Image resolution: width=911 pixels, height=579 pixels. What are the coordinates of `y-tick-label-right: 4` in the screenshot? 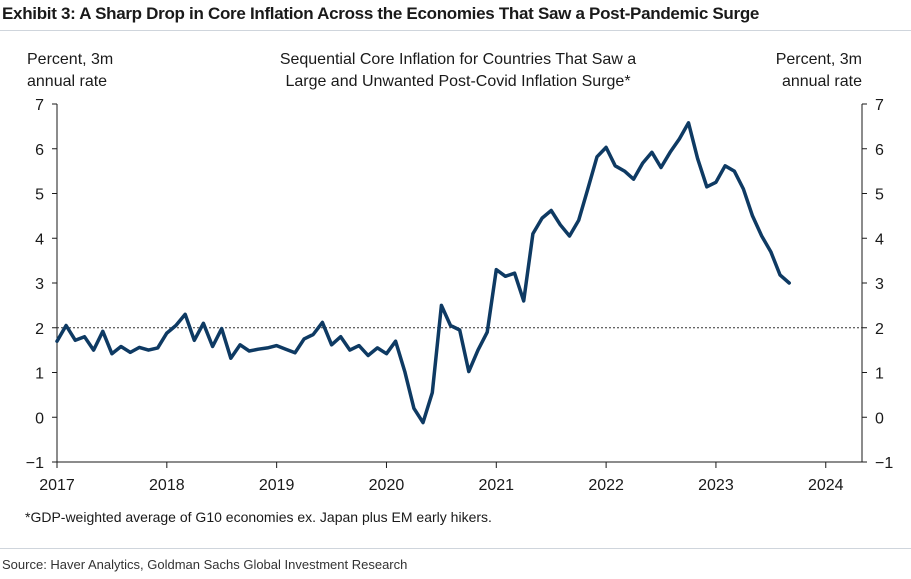 It's located at (879, 239).